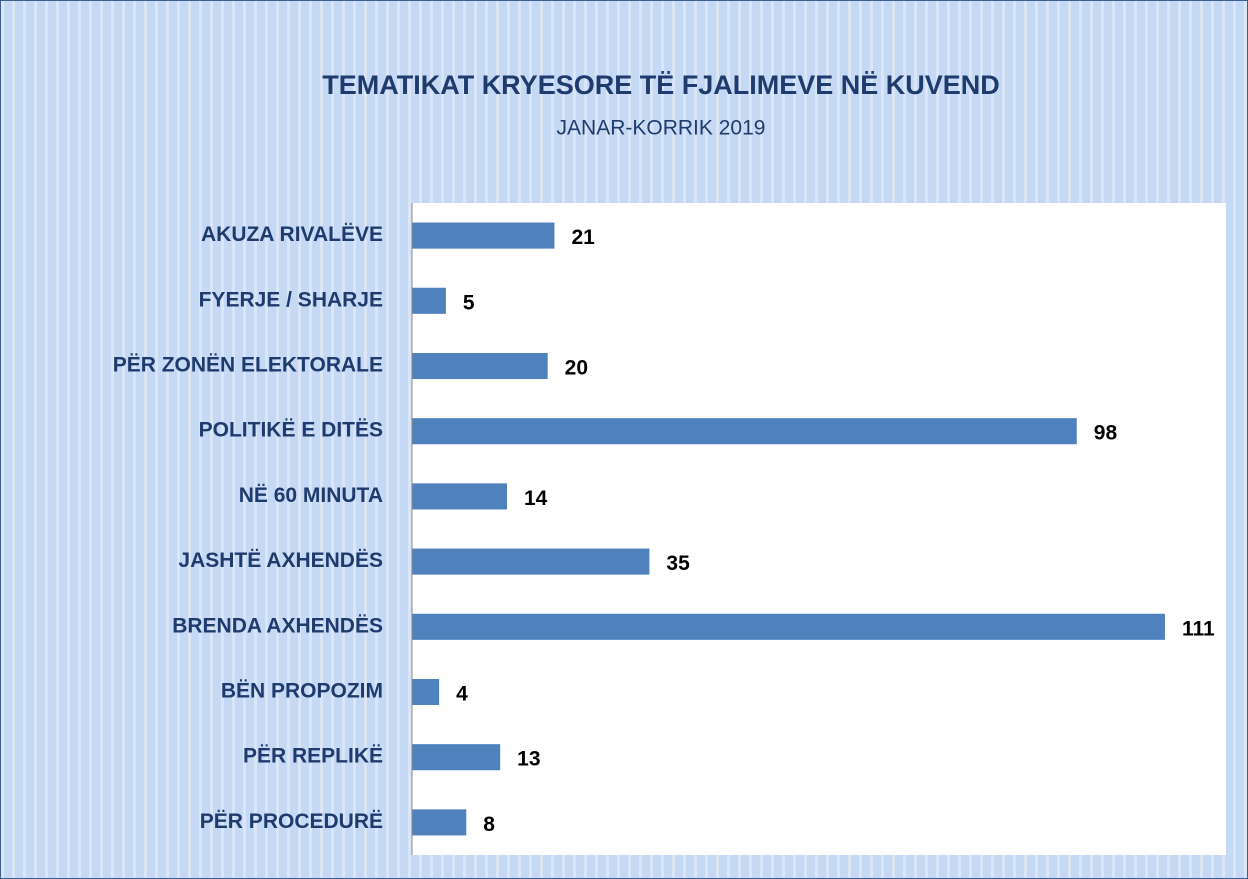  Describe the element at coordinates (489, 824) in the screenshot. I see `data-label: 8` at that location.